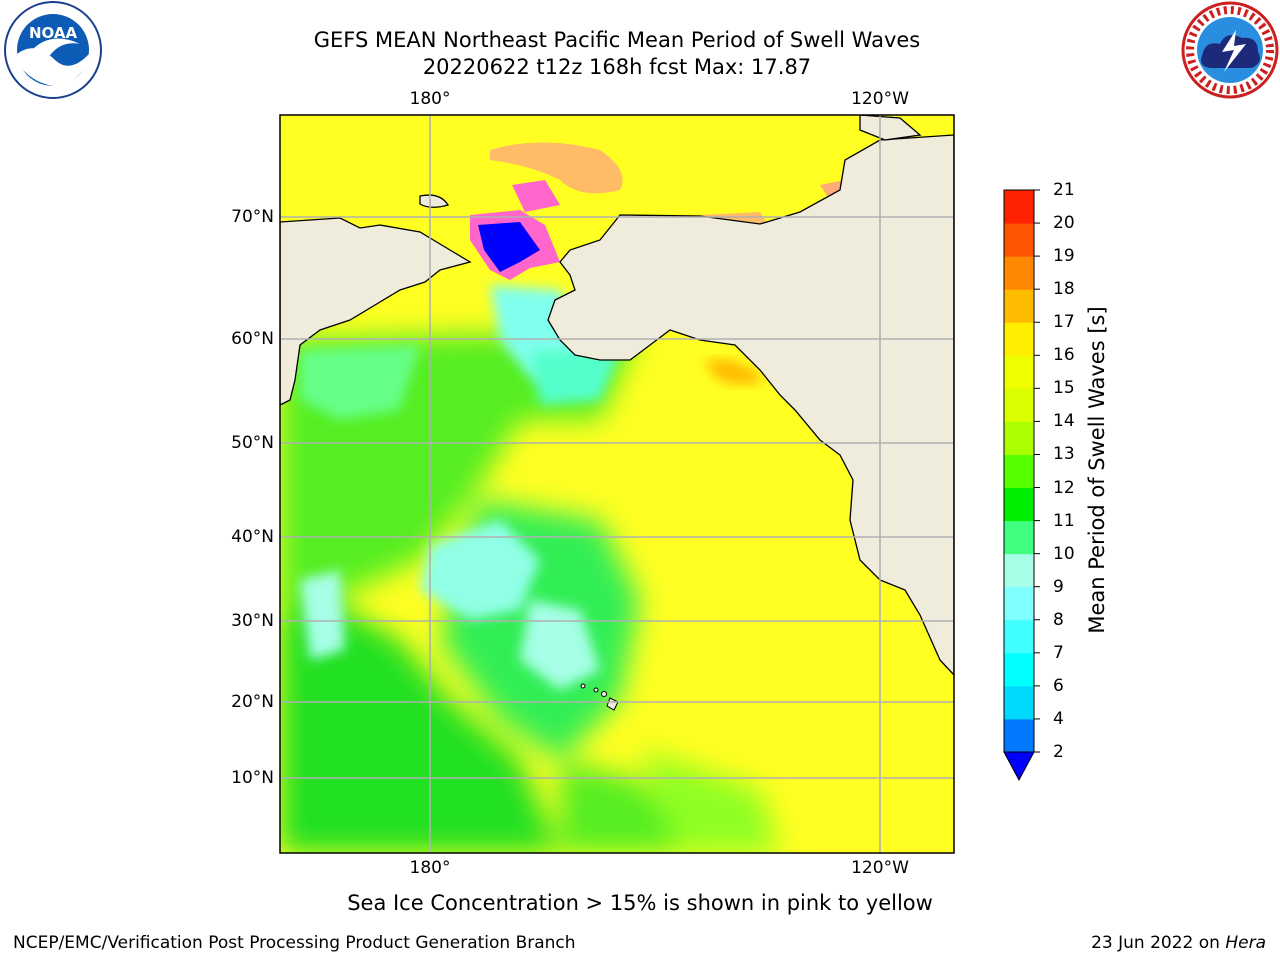 This screenshot has height=960, width=1280. I want to click on noaa-logo: NOAA, so click(53, 50).